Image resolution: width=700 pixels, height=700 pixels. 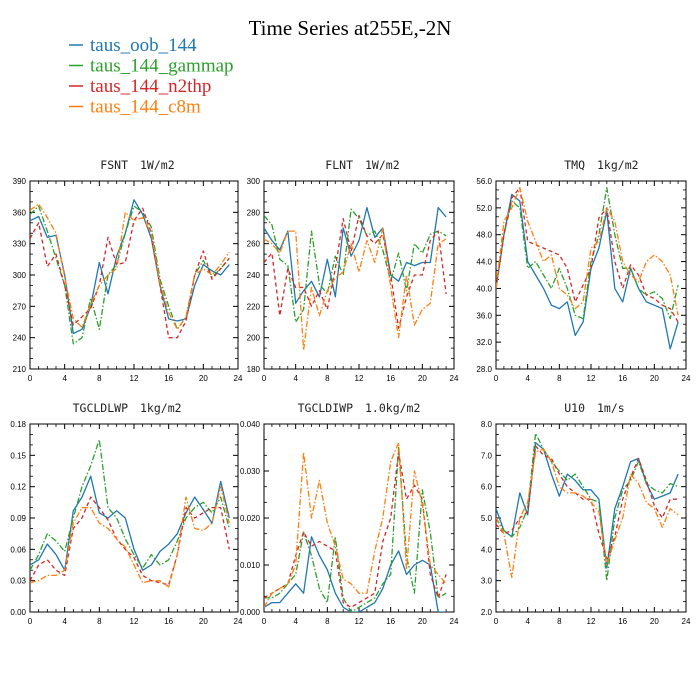 I want to click on panel-u10: U10 1m/s 2.0 3.0 4.0 5.0 6.0 7.0 8.0 0 4 8 12 16 20 24, so click(x=586, y=513).